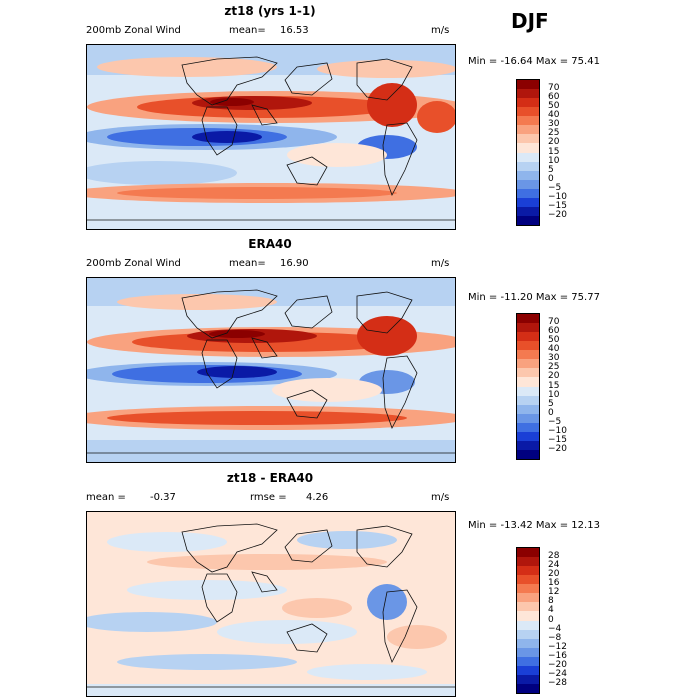 The height and width of the screenshot is (700, 700). Describe the element at coordinates (554, 565) in the screenshot. I see `colorbar-tick-label: 24` at that location.